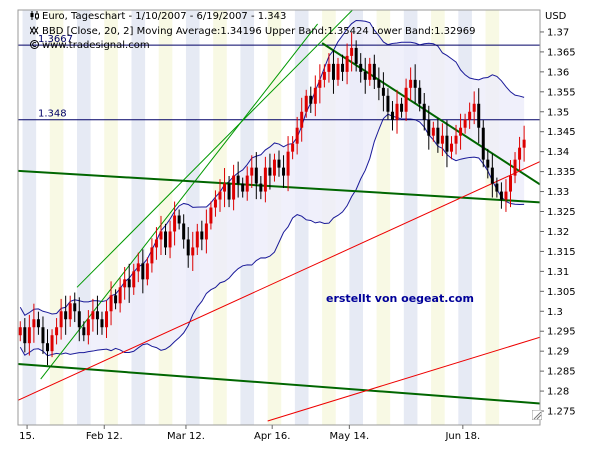 The width and height of the screenshot is (600, 454). I want to click on source-credit-text: www.tradesignal.com, so click(96, 45).